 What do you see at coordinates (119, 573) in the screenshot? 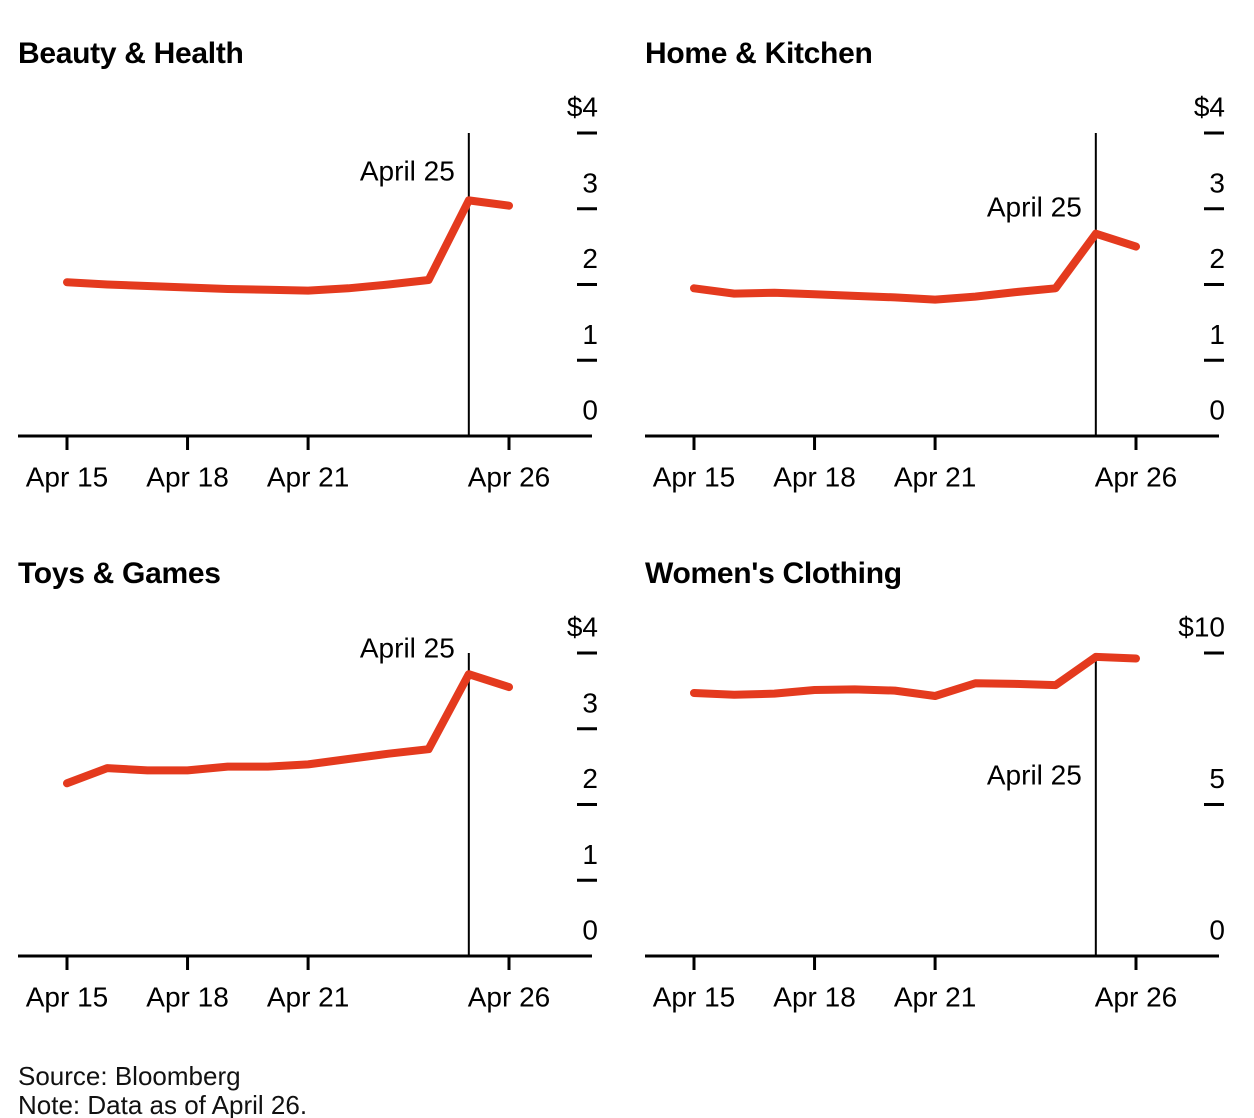
I see `chart-title: Toys & Games` at bounding box center [119, 573].